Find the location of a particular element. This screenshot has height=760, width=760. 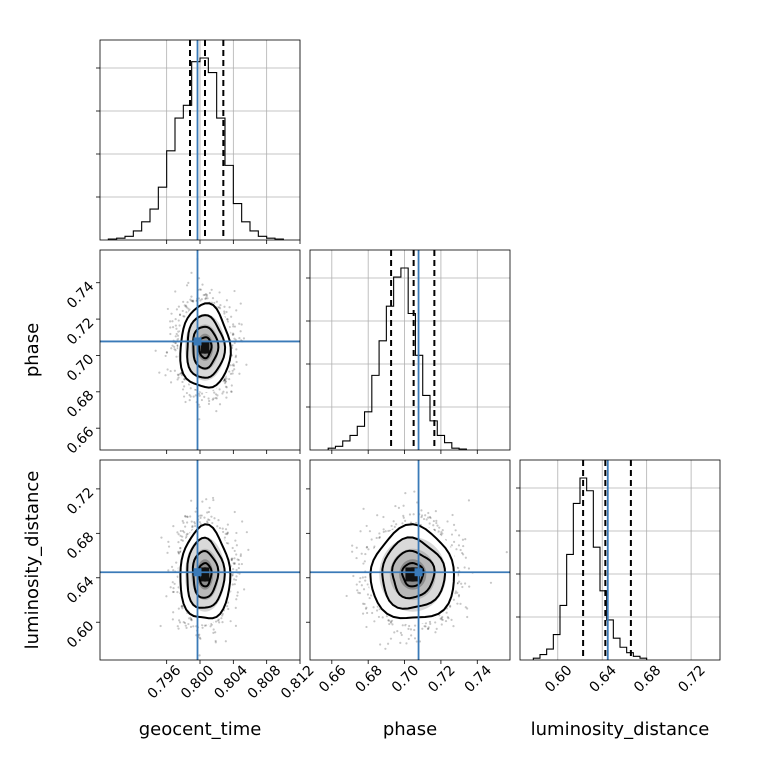

truth-marker is located at coordinates (197, 341).